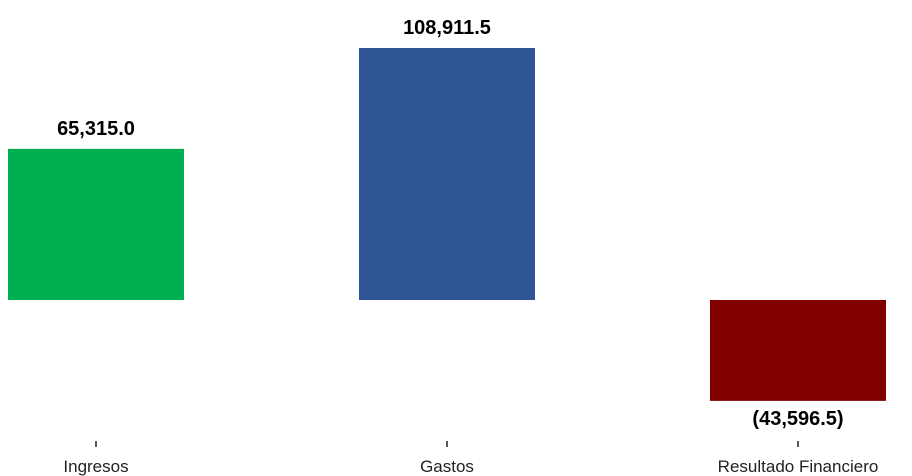 This screenshot has width=912, height=476. Describe the element at coordinates (447, 28) in the screenshot. I see `value-label-gastos: 108,911.5` at that location.